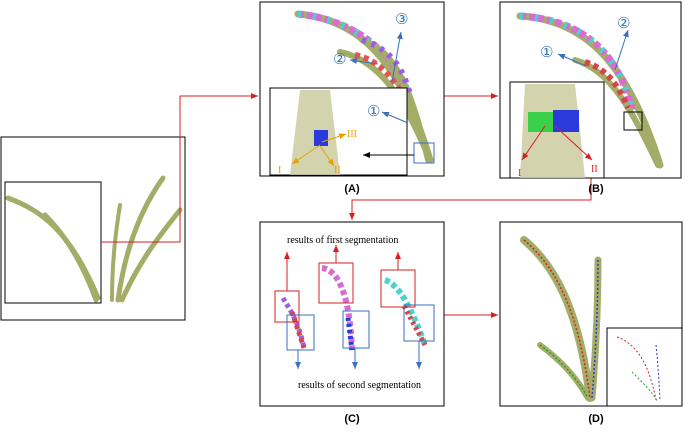 This screenshot has width=685, height=432. Describe the element at coordinates (359, 385) in the screenshot. I see `caption: results of second segmentation` at that location.